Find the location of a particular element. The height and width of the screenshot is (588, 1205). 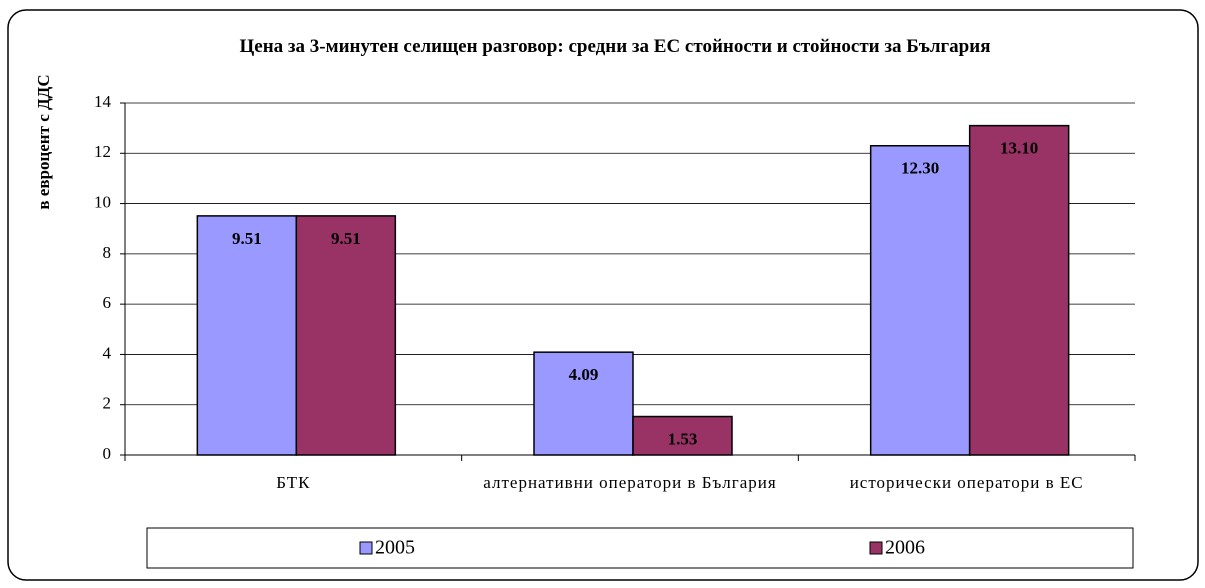

value-label: 4.09 is located at coordinates (584, 374).